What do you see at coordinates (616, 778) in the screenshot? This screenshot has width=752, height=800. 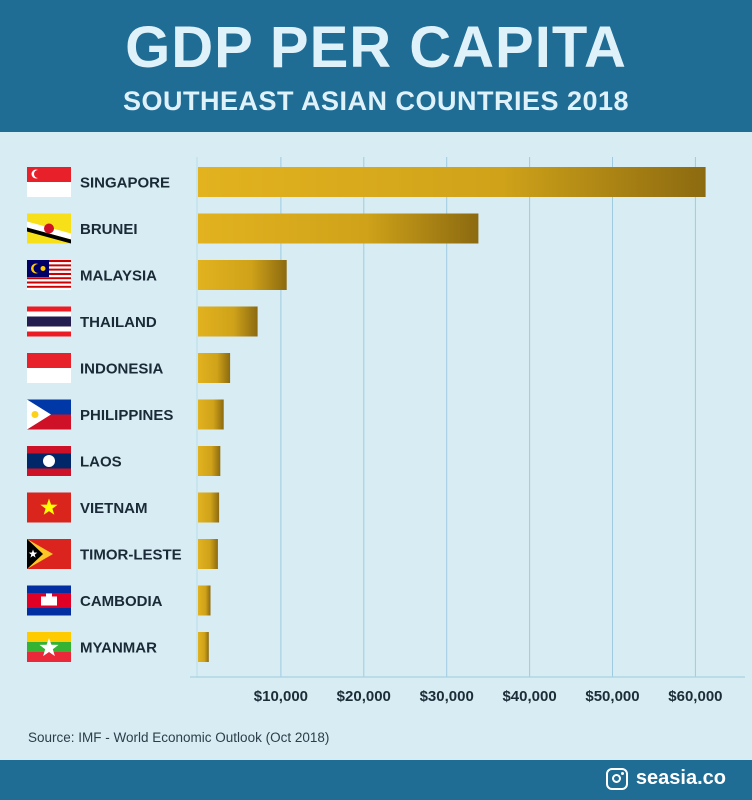 I see `instagram-icon` at bounding box center [616, 778].